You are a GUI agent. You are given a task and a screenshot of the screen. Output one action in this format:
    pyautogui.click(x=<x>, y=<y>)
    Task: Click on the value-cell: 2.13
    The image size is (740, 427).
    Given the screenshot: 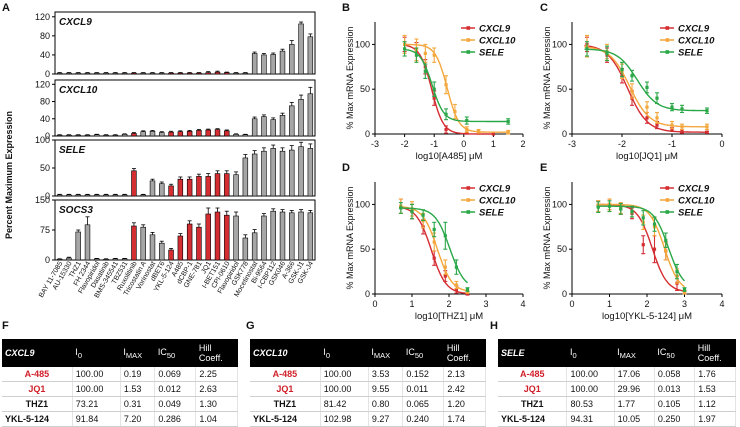 What is the action you would take?
    pyautogui.click(x=464, y=374)
    